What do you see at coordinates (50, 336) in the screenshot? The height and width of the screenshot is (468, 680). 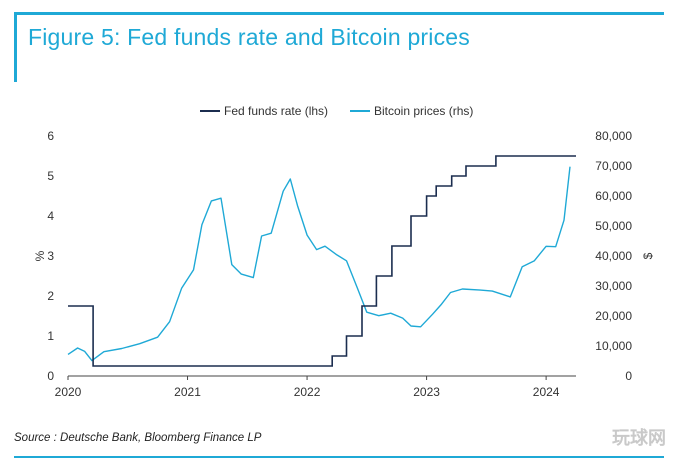 I see `y-left-tick-label: 1` at bounding box center [50, 336].